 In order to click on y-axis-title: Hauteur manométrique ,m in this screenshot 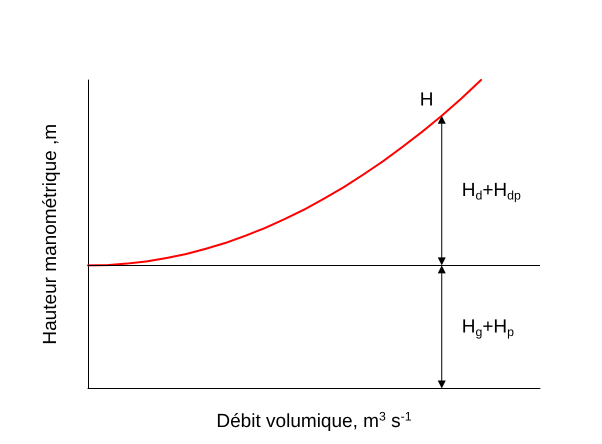, I will do `click(50, 234)`.